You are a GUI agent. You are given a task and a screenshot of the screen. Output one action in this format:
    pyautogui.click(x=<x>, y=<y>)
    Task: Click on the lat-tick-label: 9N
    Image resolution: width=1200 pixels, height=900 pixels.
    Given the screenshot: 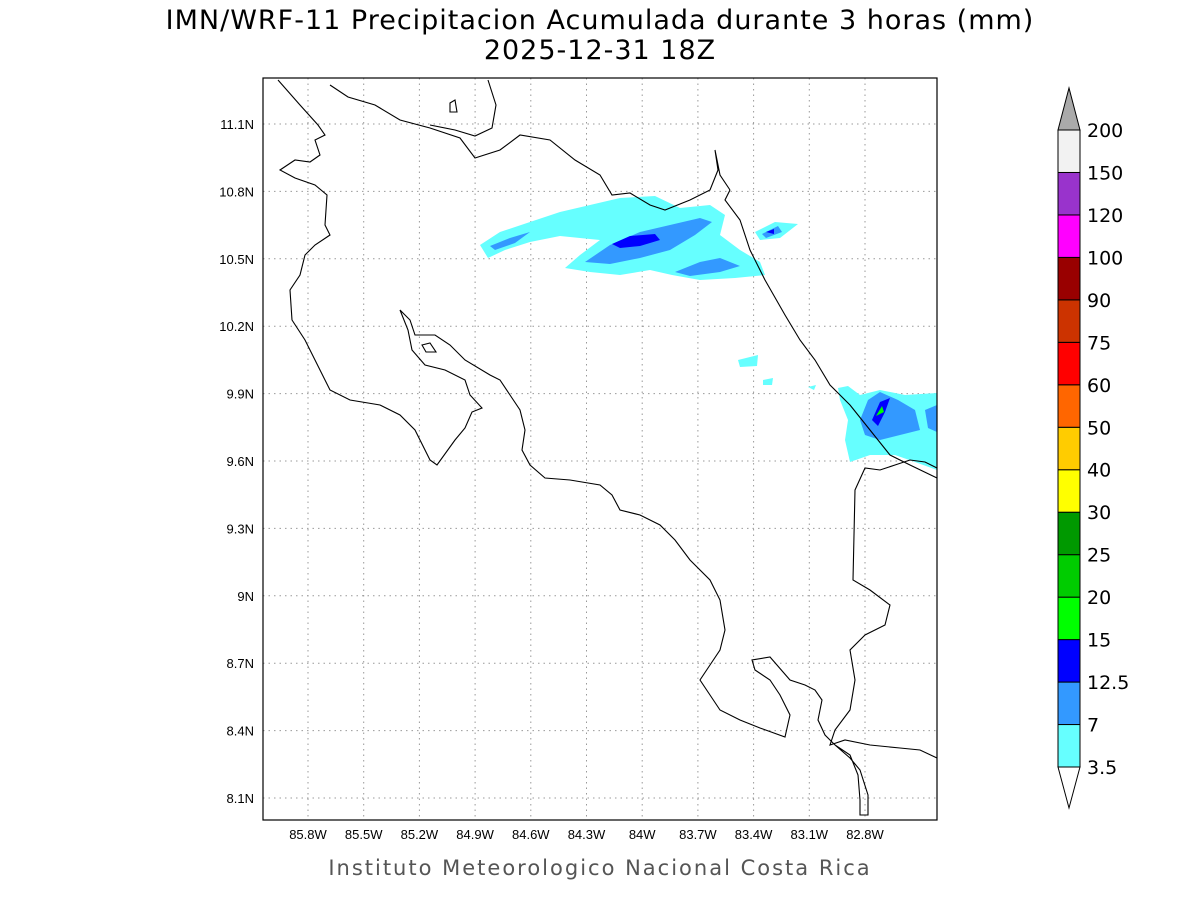 What is the action you would take?
    pyautogui.click(x=245, y=596)
    